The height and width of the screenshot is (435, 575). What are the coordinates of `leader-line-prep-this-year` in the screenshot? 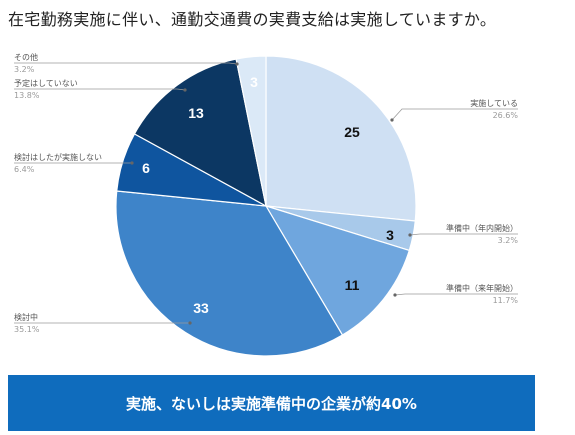 It's located at (463, 234).